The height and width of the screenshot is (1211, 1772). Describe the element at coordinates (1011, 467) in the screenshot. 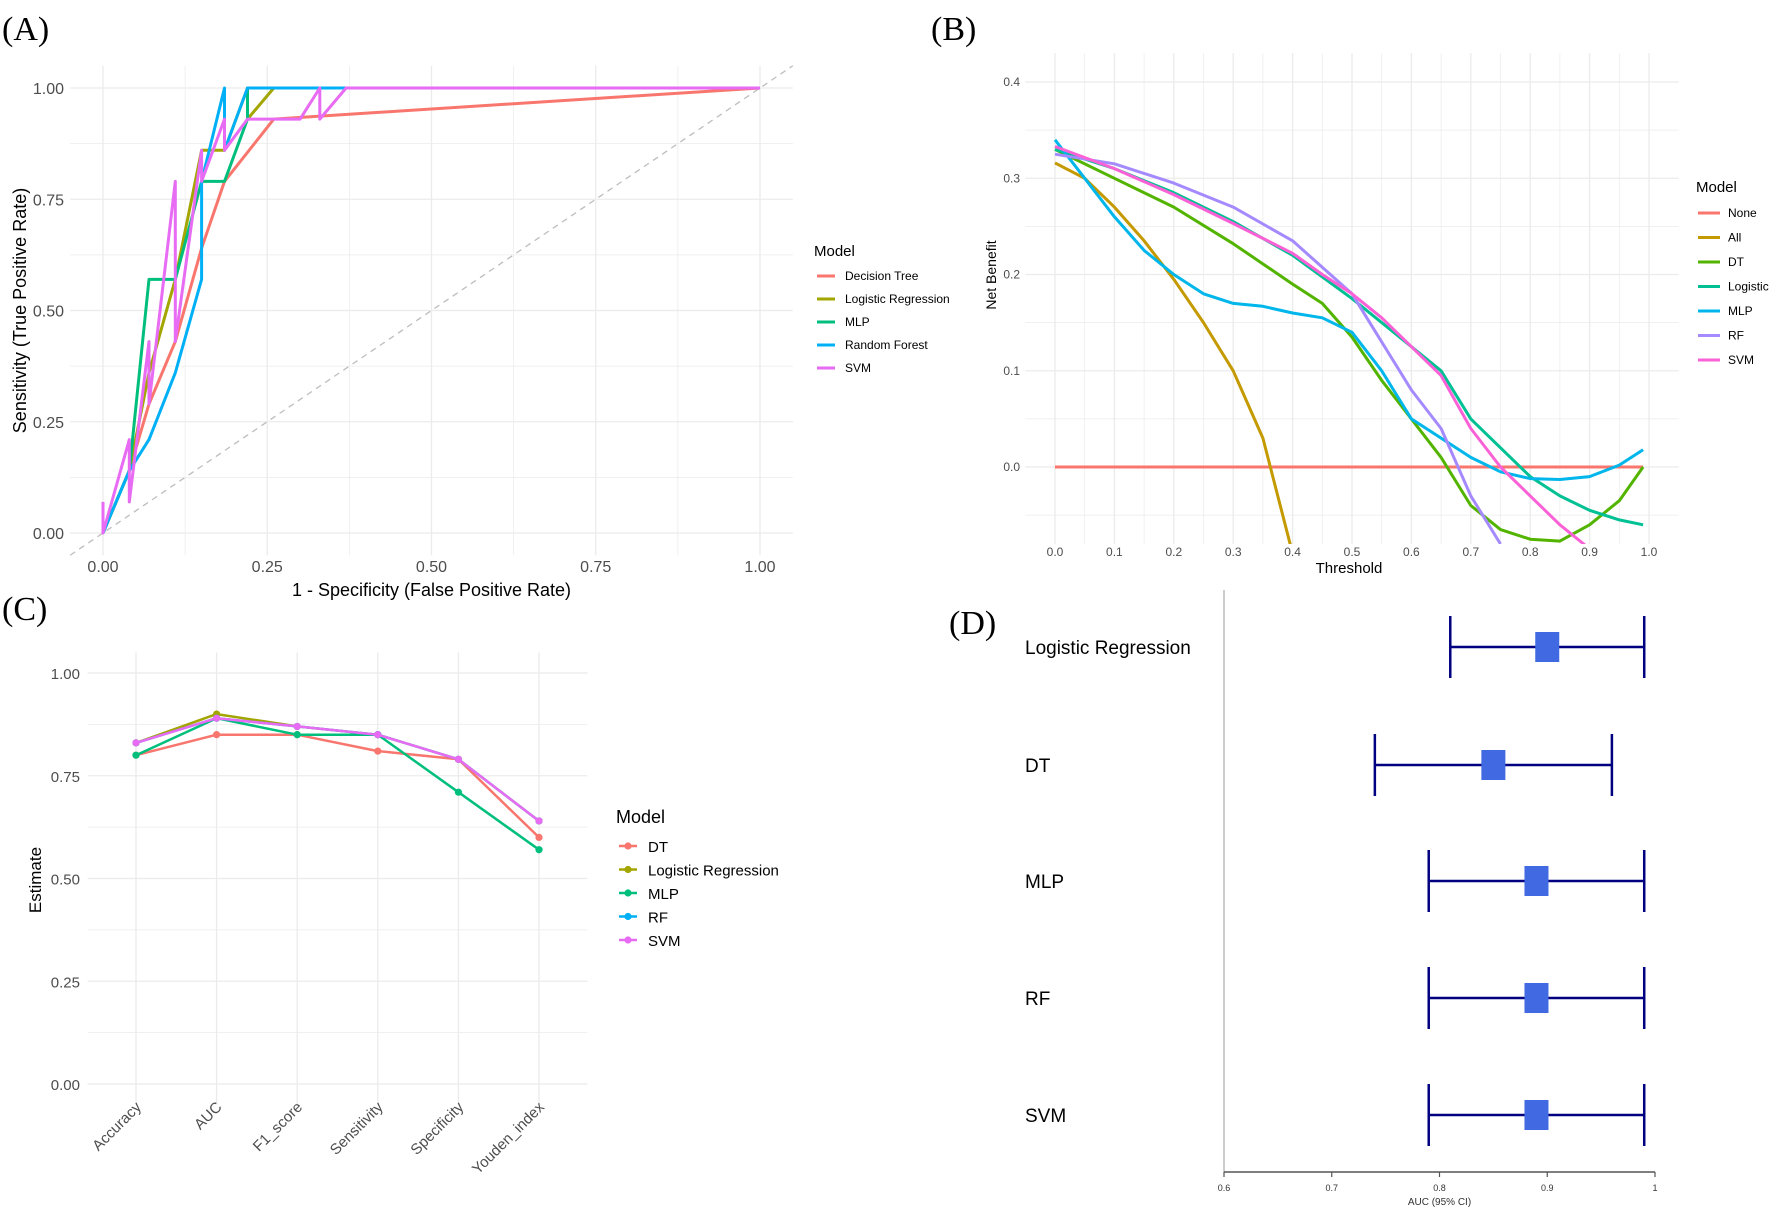

I see `y-tick-label: 0.0` at that location.